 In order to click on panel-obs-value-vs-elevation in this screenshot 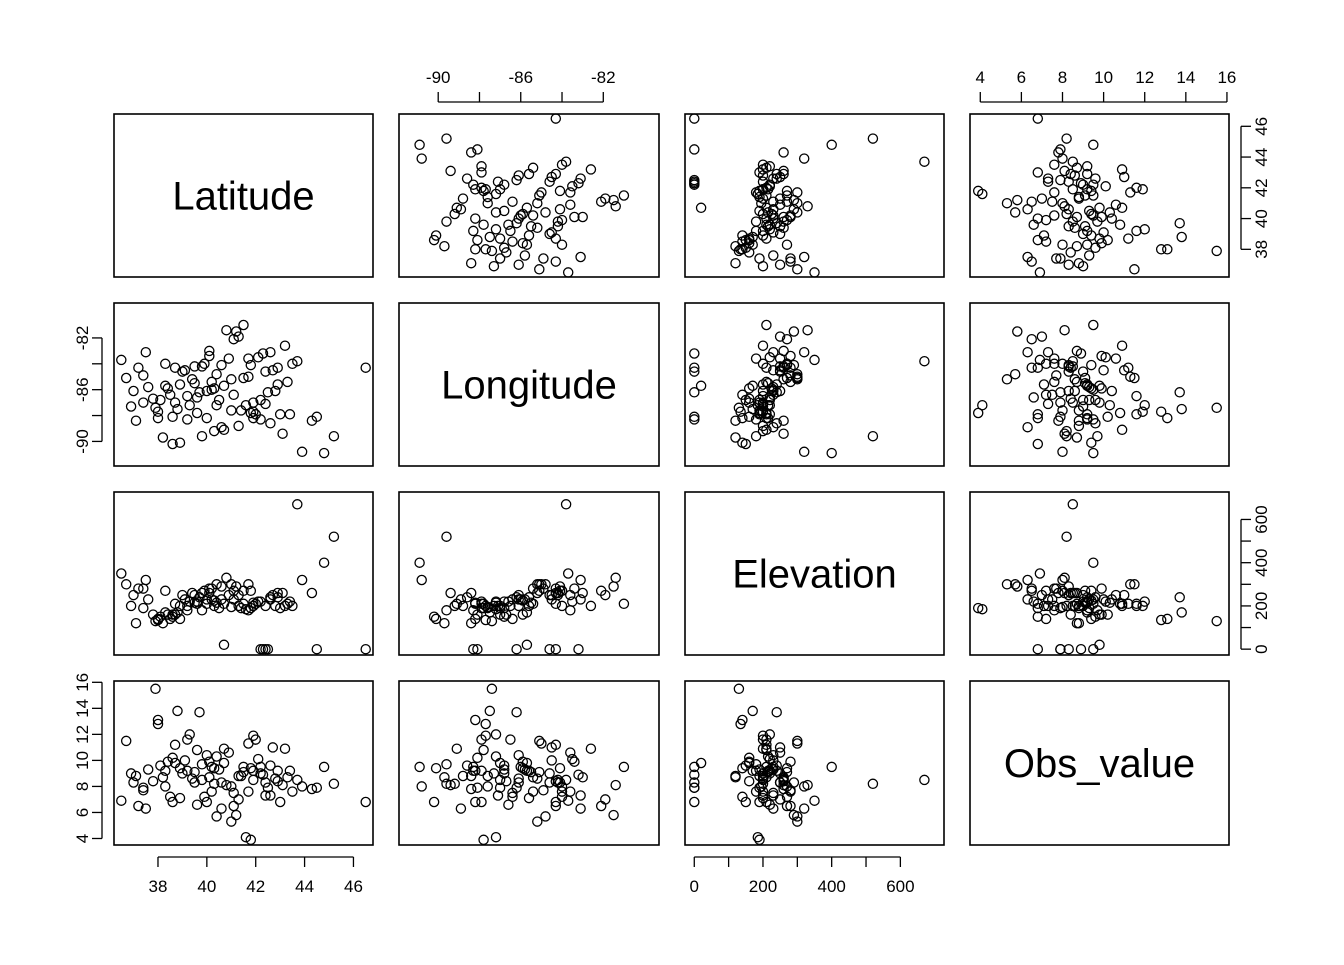, I will do `click(814, 763)`.